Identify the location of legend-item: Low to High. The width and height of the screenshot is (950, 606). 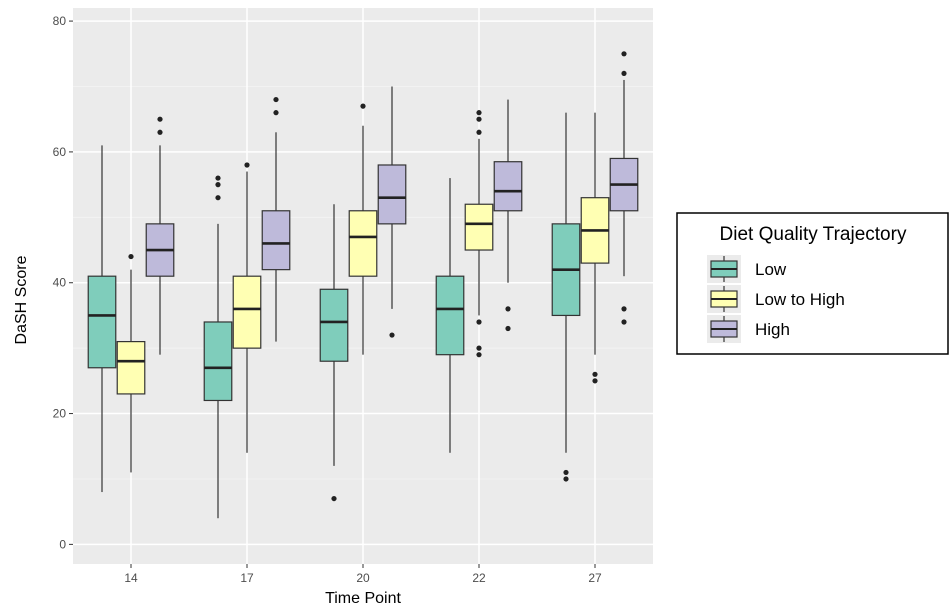
(776, 299).